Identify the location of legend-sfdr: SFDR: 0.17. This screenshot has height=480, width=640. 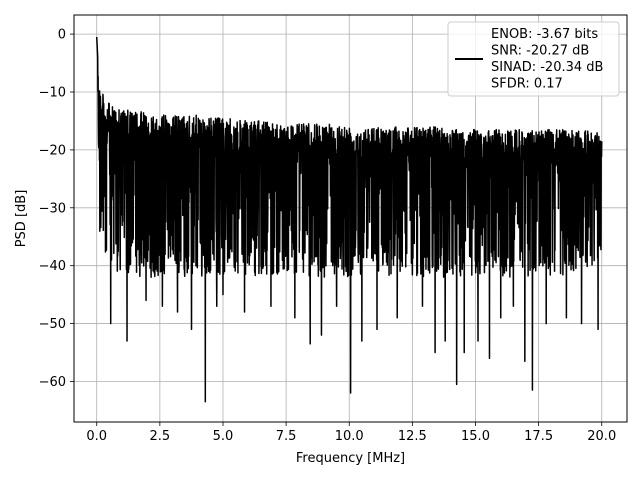
(527, 84).